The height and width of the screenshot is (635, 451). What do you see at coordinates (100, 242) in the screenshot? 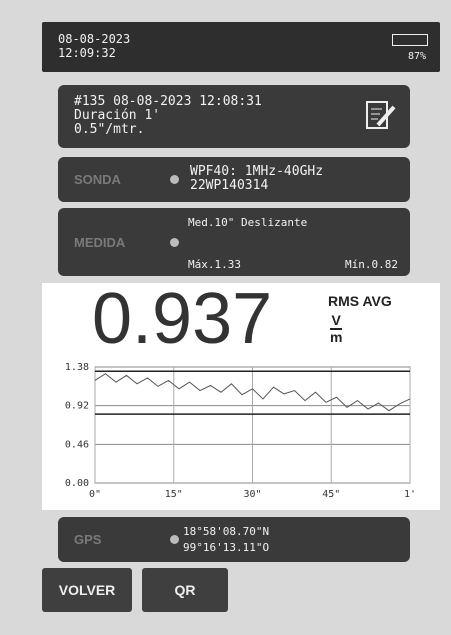
I see `measure-label: MEDIDA` at bounding box center [100, 242].